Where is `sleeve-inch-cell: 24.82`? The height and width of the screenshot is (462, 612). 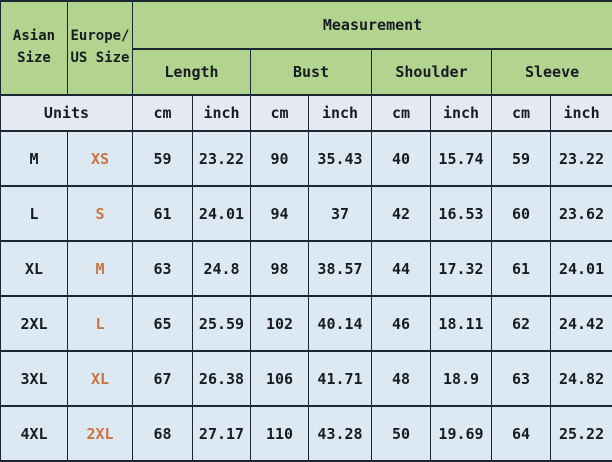
sleeve-inch-cell: 24.82 is located at coordinates (581, 378).